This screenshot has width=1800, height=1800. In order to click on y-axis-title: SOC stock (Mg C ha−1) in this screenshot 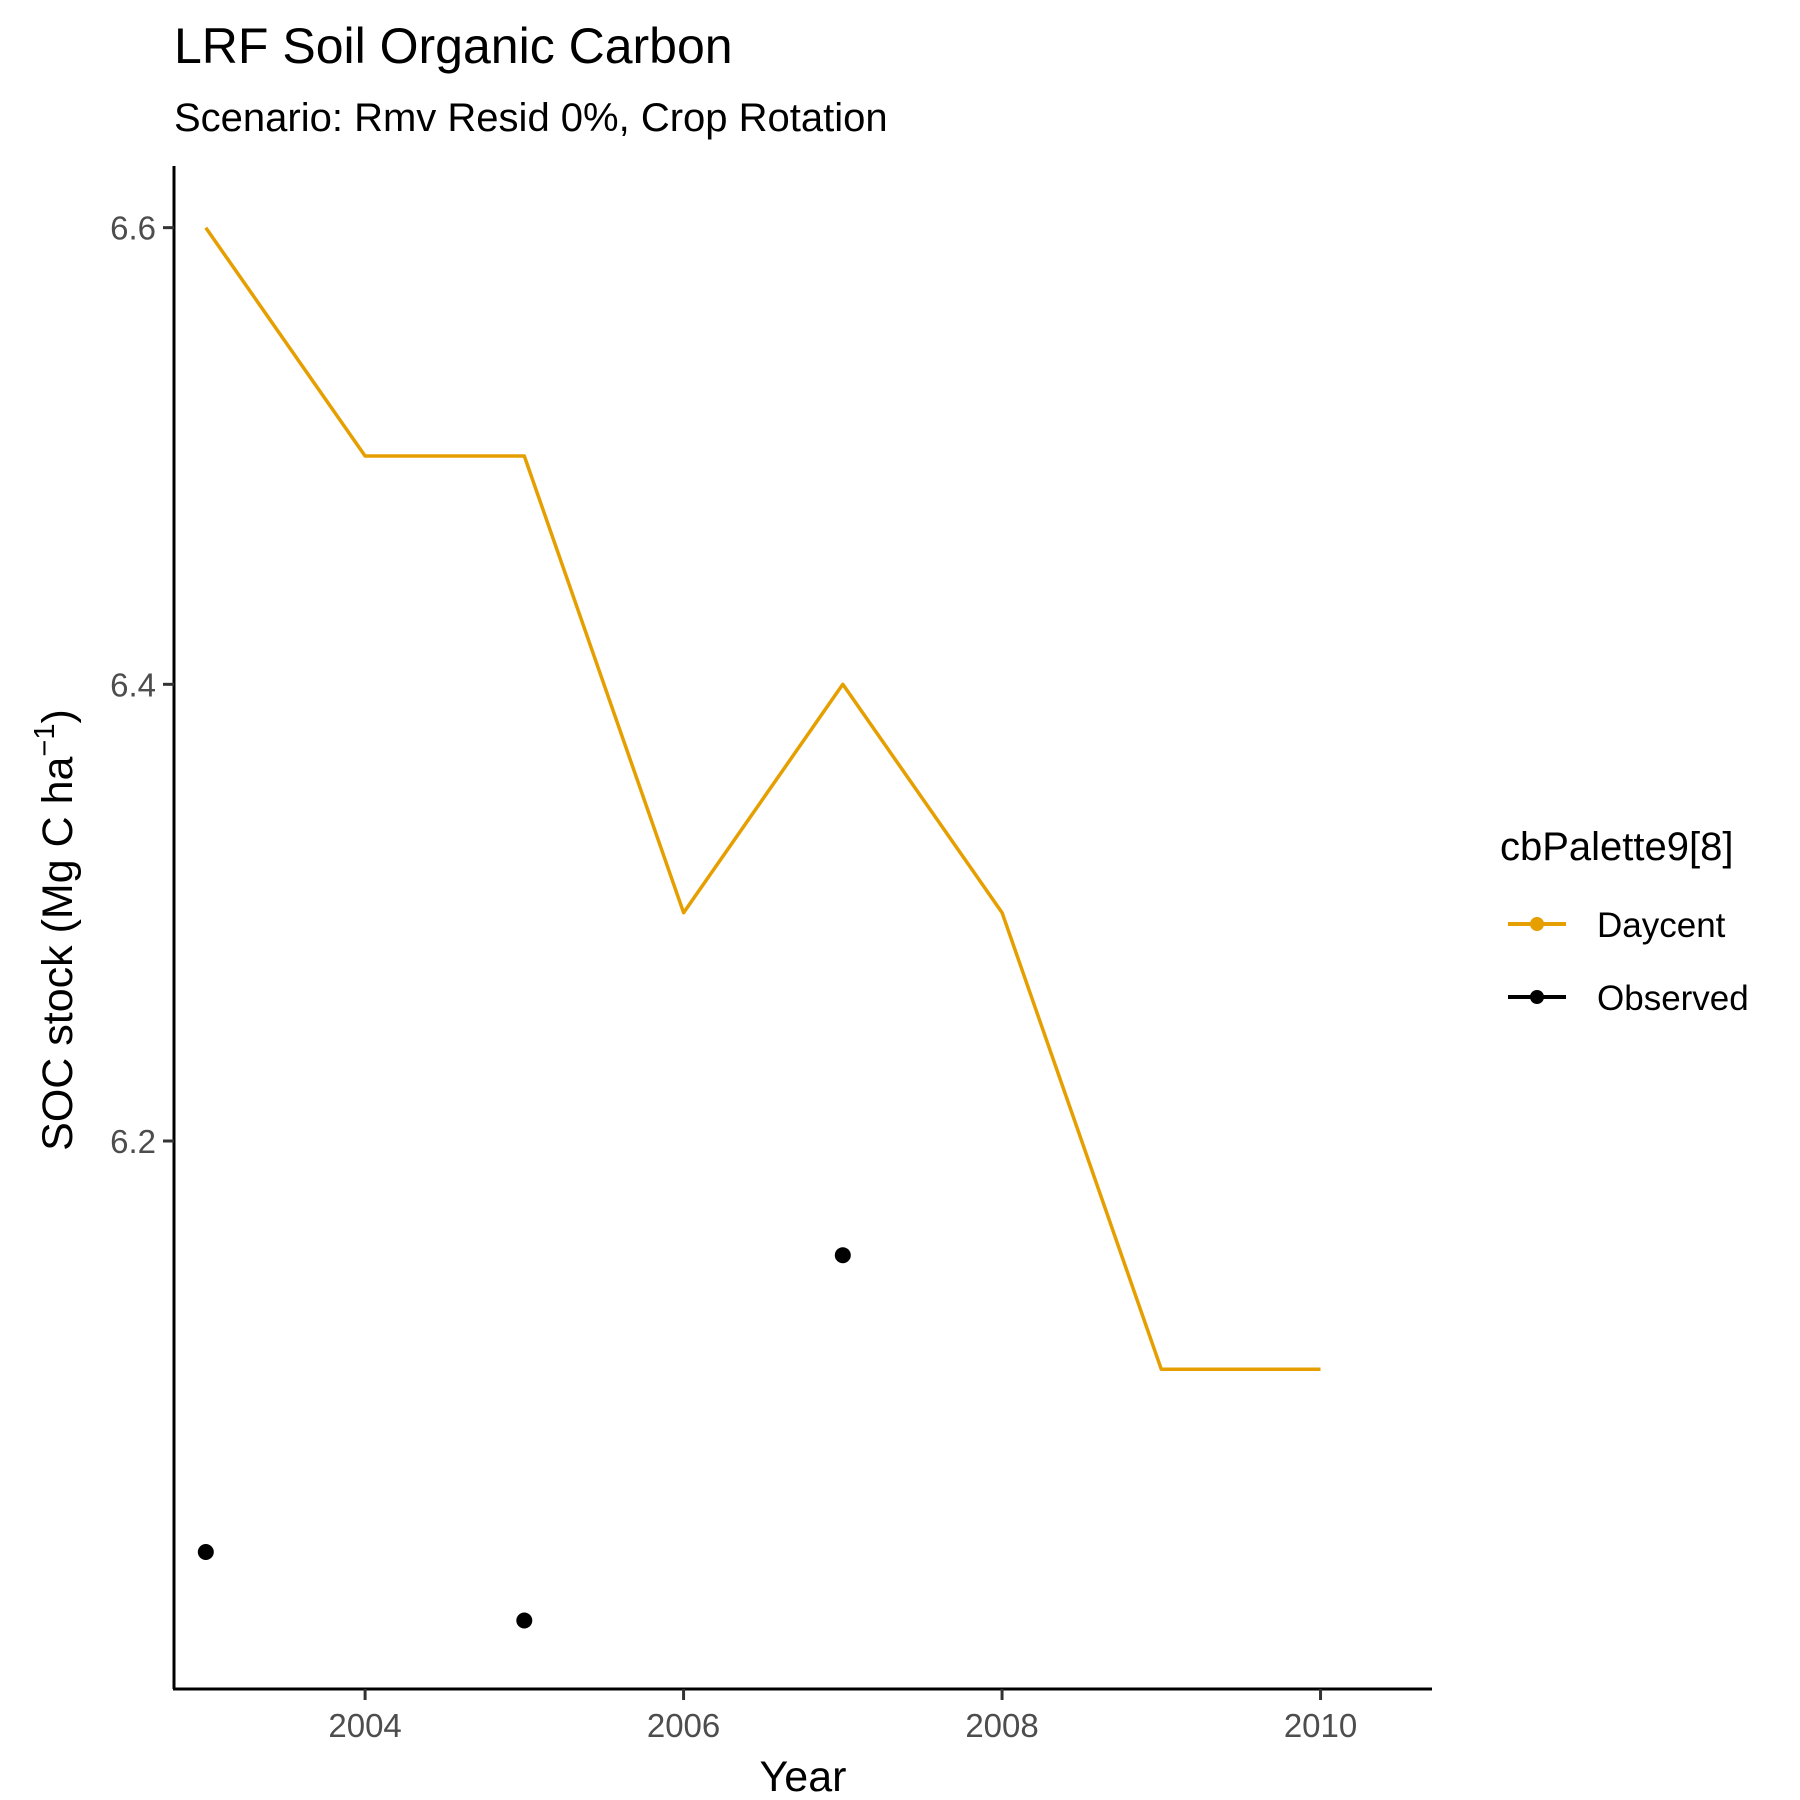, I will do `click(55, 930)`.